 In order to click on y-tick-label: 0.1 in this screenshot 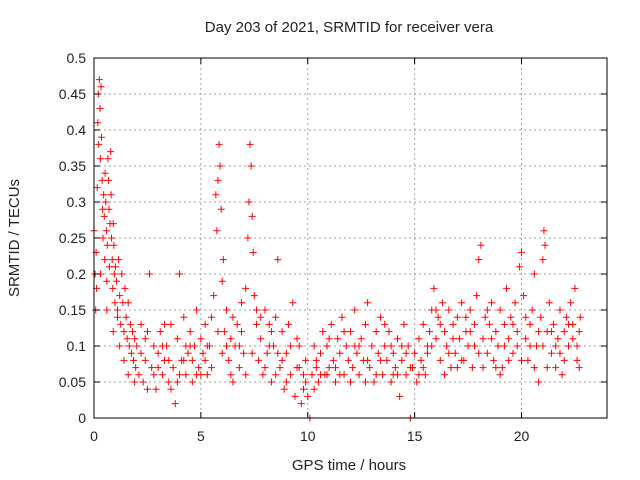, I will do `click(77, 346)`.